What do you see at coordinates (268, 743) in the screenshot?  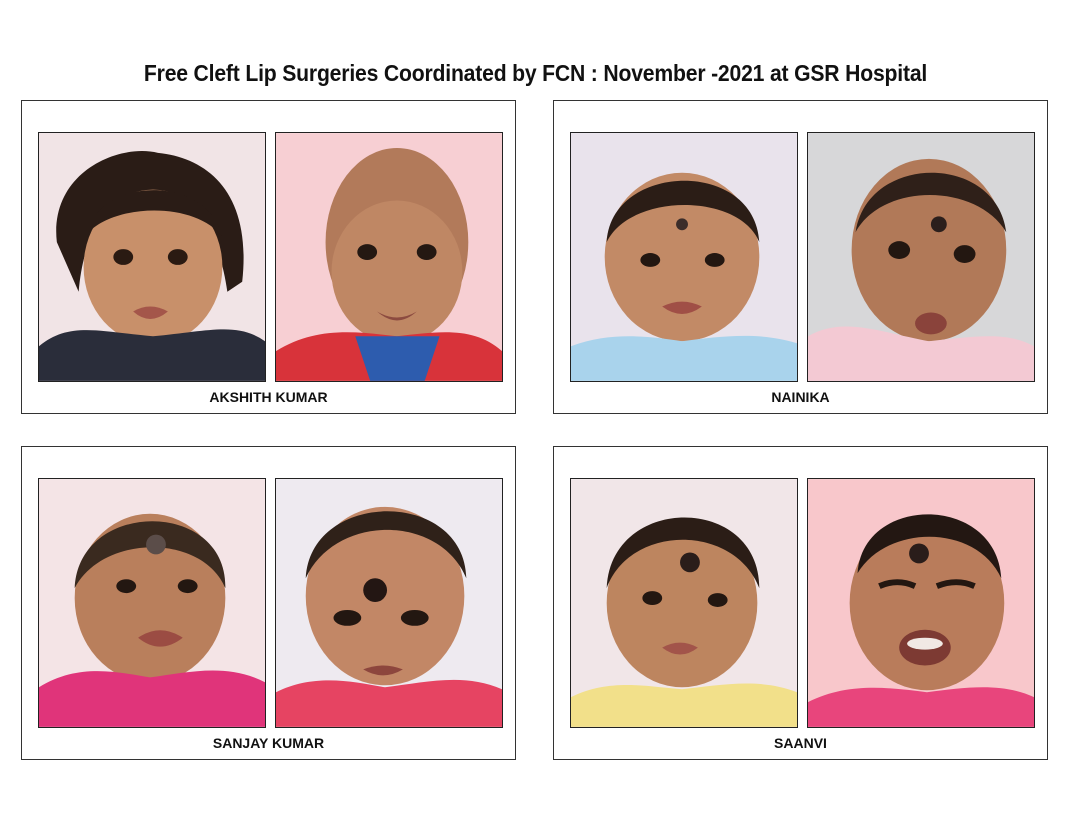 I see `patient-name: SANJAY KUMAR` at bounding box center [268, 743].